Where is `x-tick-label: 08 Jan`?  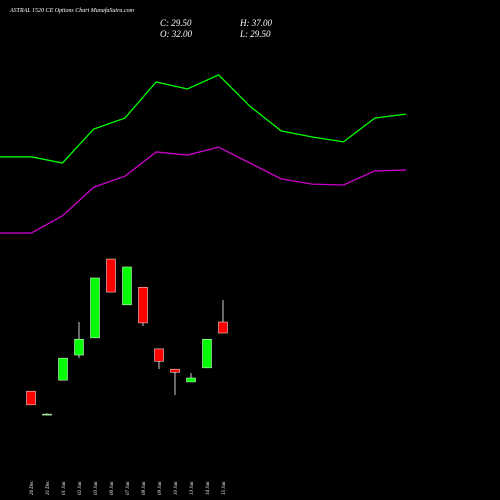
x-tick-label: 08 Jan is located at coordinates (144, 488).